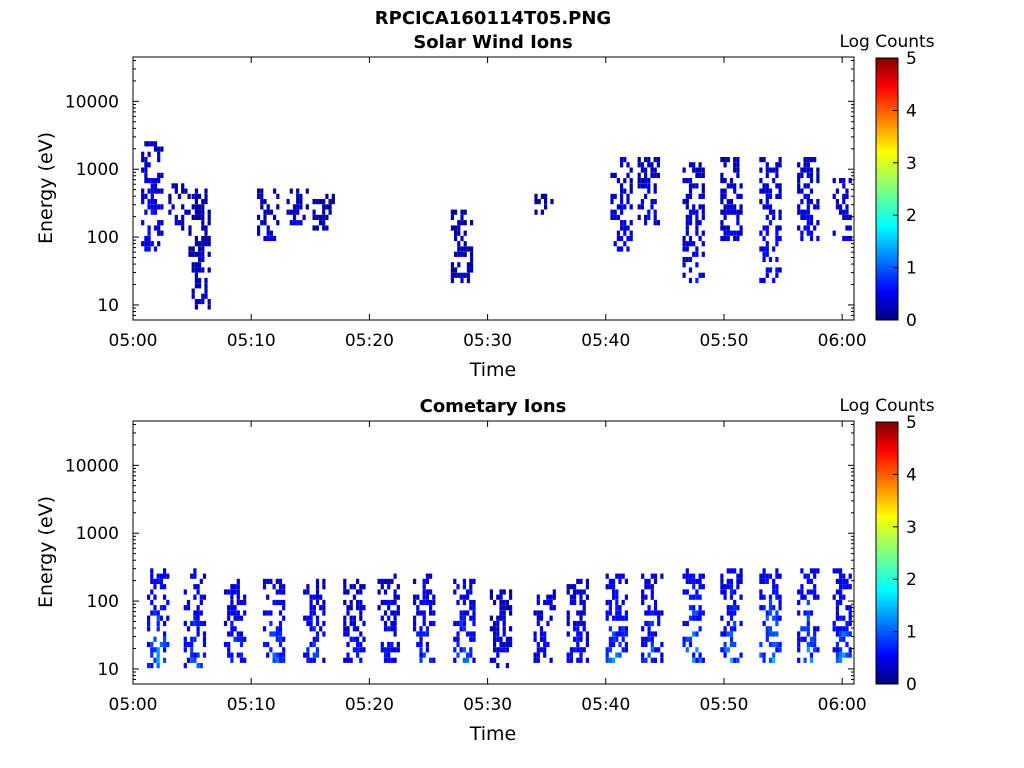 Image resolution: width=1024 pixels, height=768 pixels. What do you see at coordinates (493, 18) in the screenshot?
I see `figure-title: RPCICA160114T05.PNG` at bounding box center [493, 18].